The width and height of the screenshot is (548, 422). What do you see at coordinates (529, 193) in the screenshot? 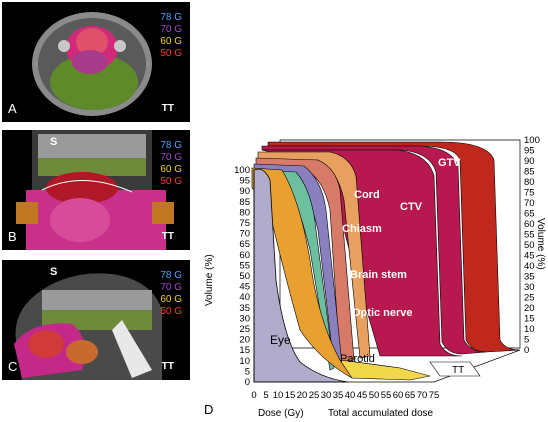
I see `y-tick-right: 75` at bounding box center [529, 193].